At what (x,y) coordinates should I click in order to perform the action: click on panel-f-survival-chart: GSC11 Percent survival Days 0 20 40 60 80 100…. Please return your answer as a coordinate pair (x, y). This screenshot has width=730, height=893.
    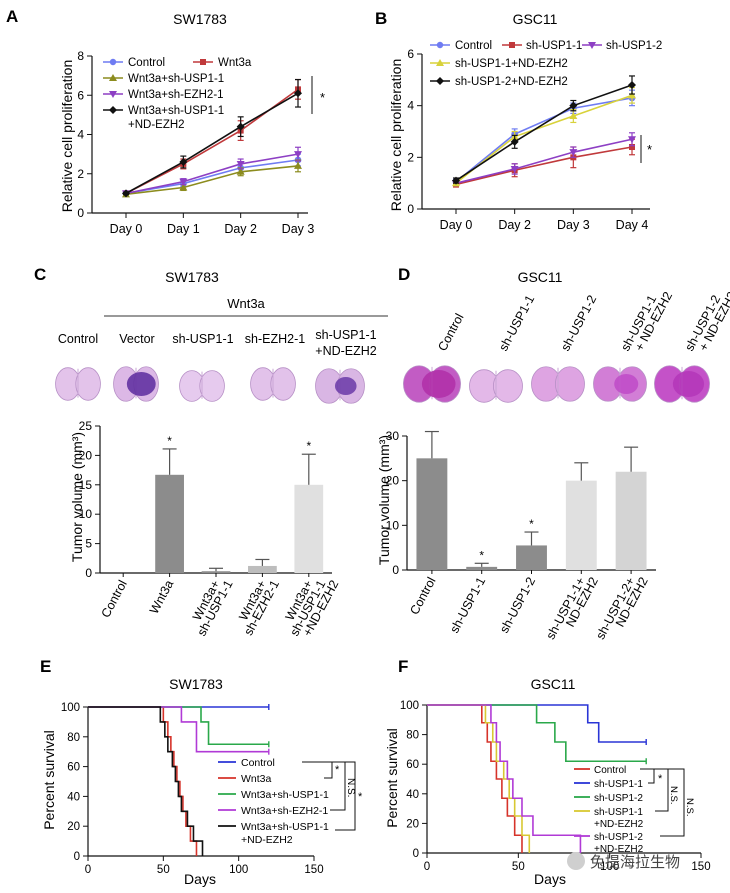
    Looking at the image, I should click on (547, 781).